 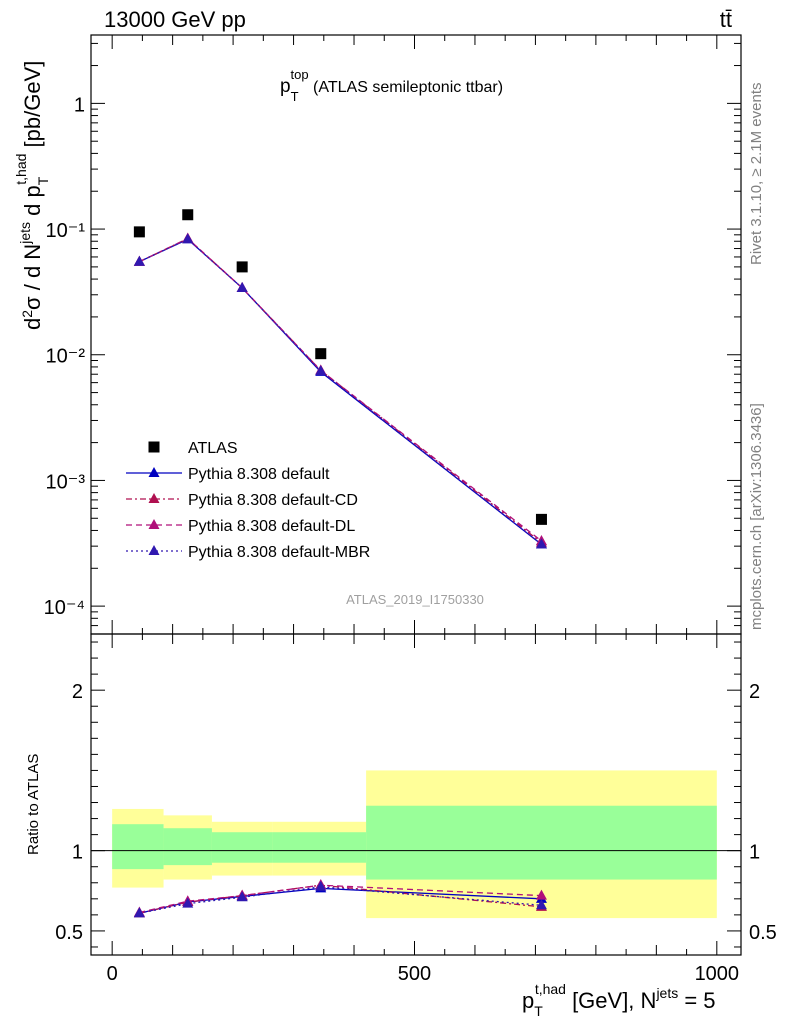 What do you see at coordinates (154, 447) in the screenshot?
I see `legend-marker-data` at bounding box center [154, 447].